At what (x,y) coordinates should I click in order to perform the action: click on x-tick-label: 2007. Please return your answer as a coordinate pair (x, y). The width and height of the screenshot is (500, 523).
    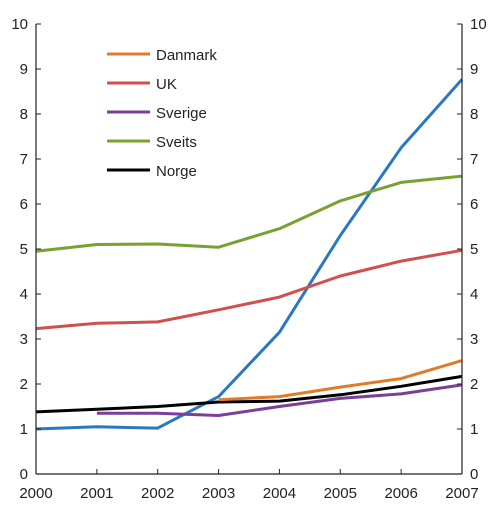
    Looking at the image, I should click on (461, 493).